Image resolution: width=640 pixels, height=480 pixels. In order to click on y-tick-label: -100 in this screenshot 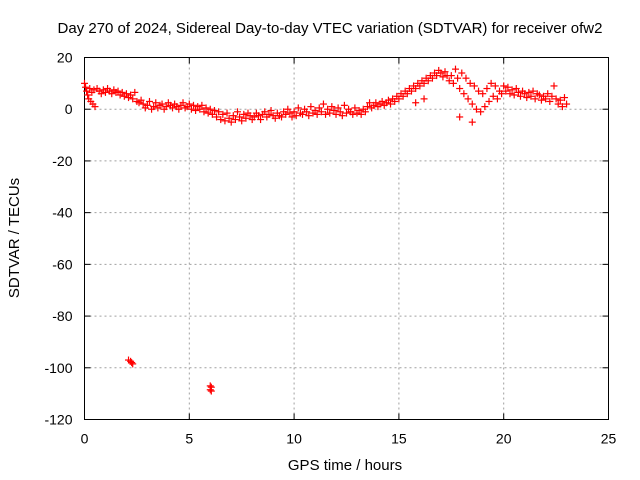, I will do `click(58, 368)`.